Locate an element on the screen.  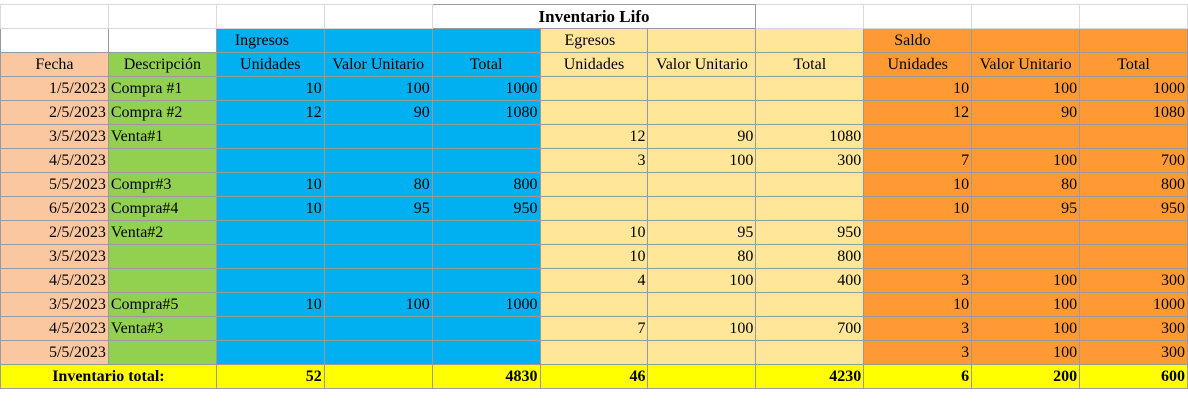
cell-sal-total: 1000 is located at coordinates (1133, 304).